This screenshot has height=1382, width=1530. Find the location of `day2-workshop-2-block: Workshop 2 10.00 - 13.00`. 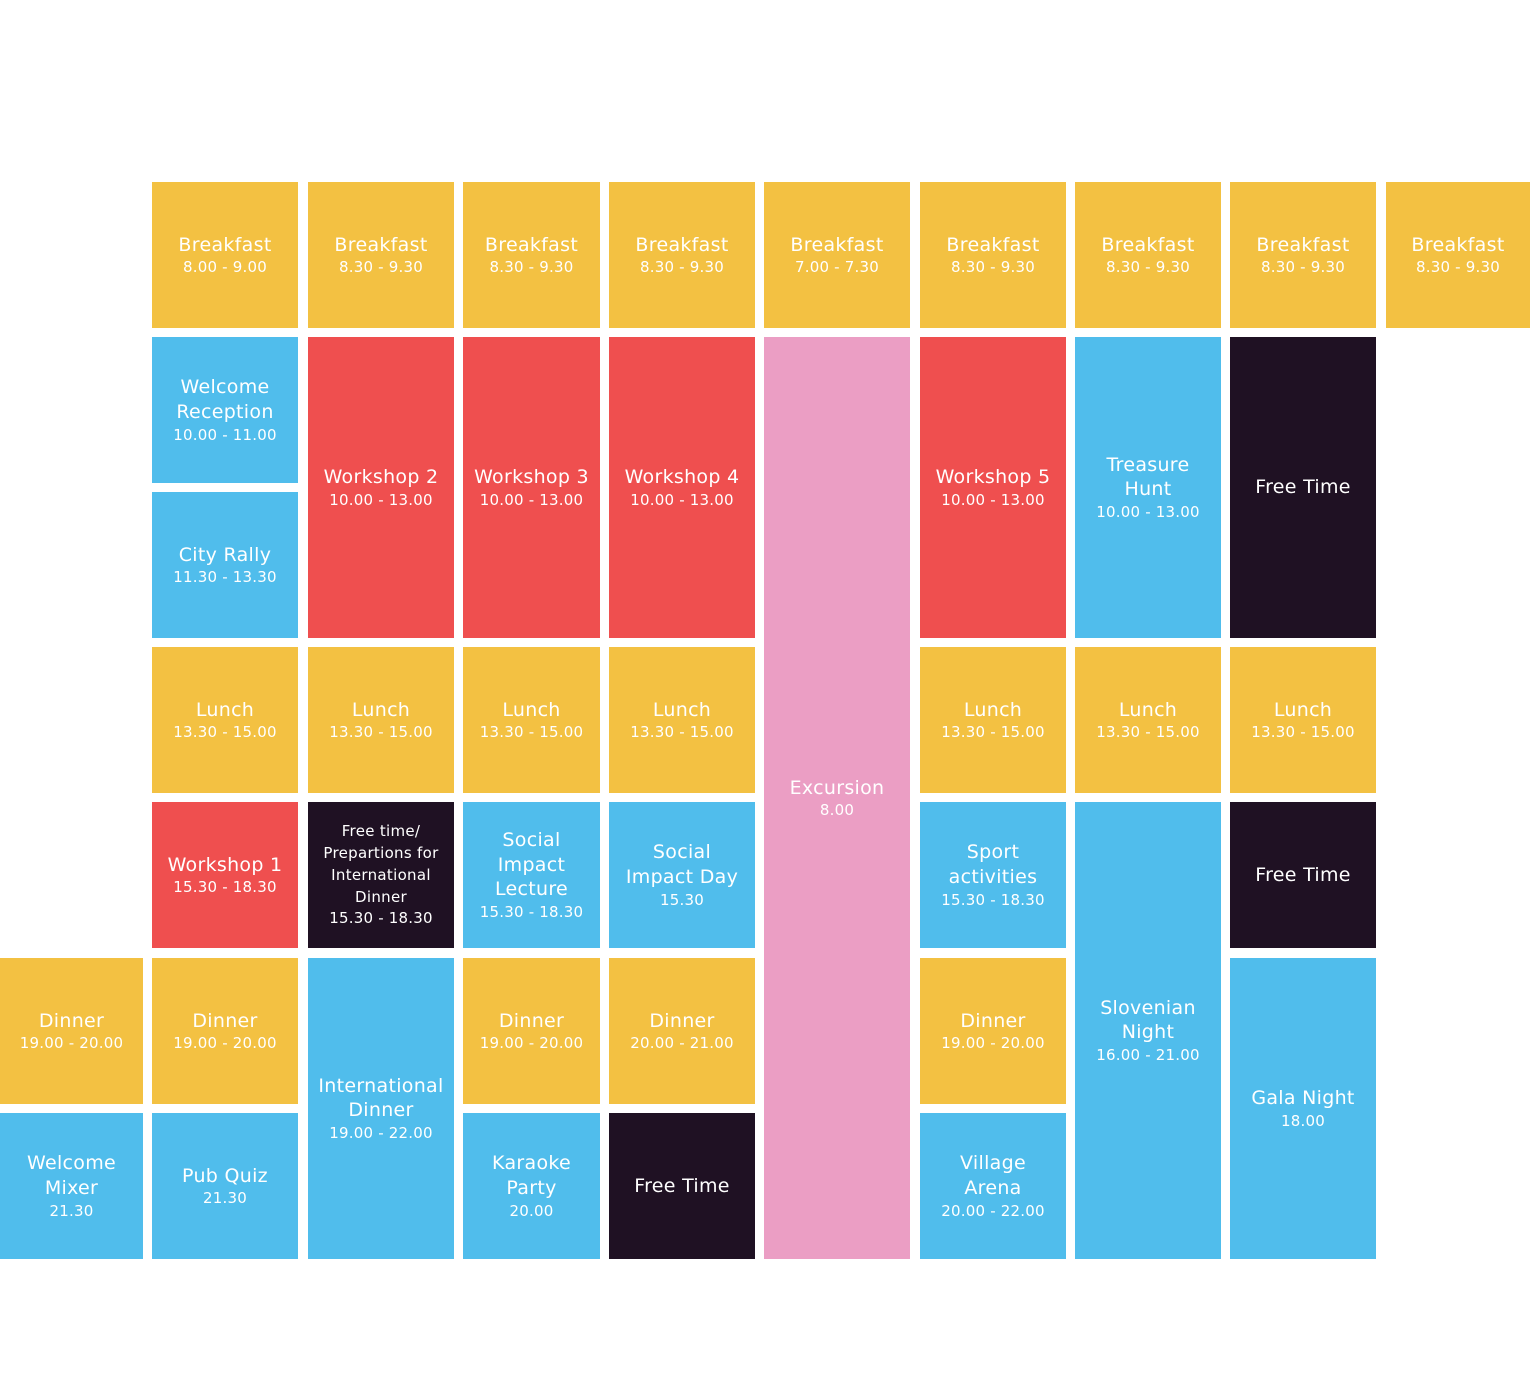

day2-workshop-2-block: Workshop 2 10.00 - 13.00 is located at coordinates (381, 487).